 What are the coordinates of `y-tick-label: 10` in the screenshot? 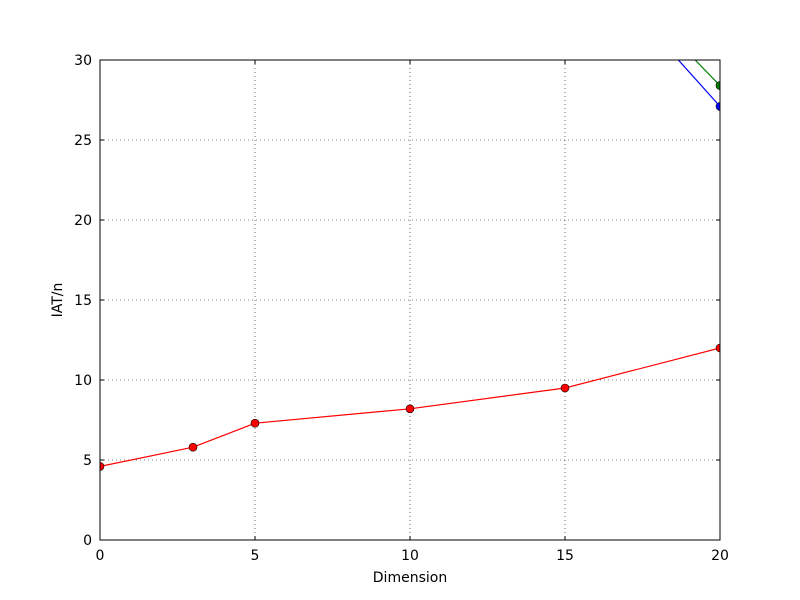 It's located at (83, 381).